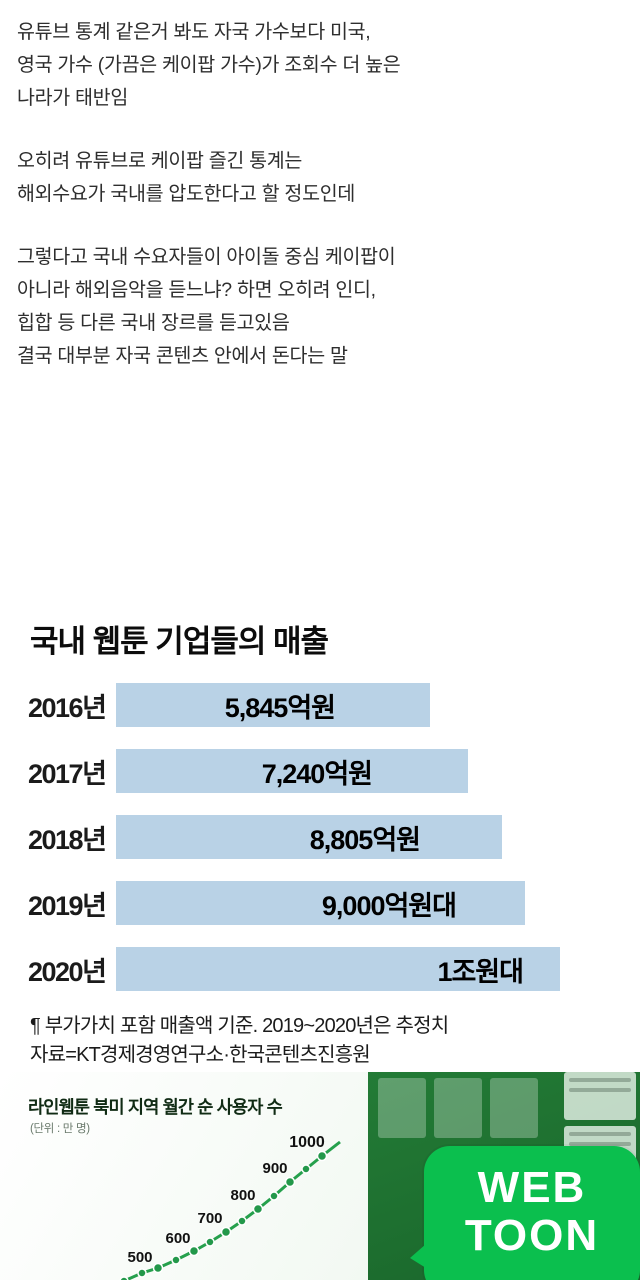  I want to click on svg-text: 800, so click(242, 1195).